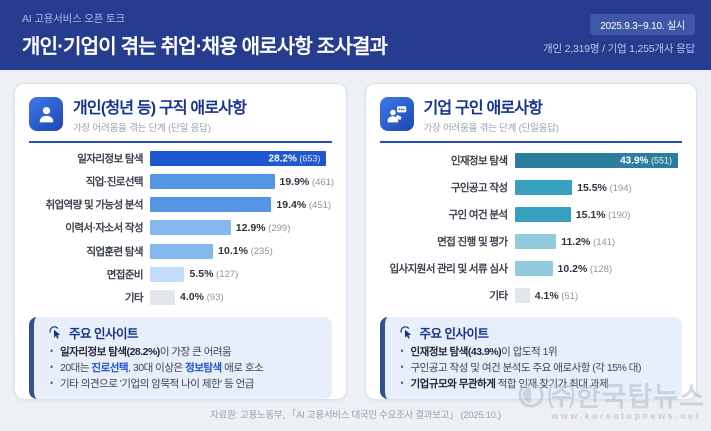 The height and width of the screenshot is (431, 711). Describe the element at coordinates (205, 47) in the screenshot. I see `page-title: 개인·기업이 겪는 취업·채용 애로사항 조사결과` at that location.